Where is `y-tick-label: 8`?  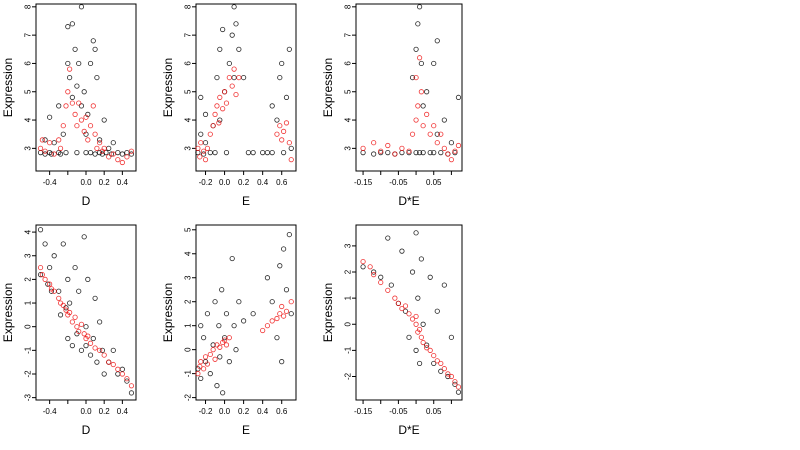
y-tick-label: 8 is located at coordinates (348, 6).